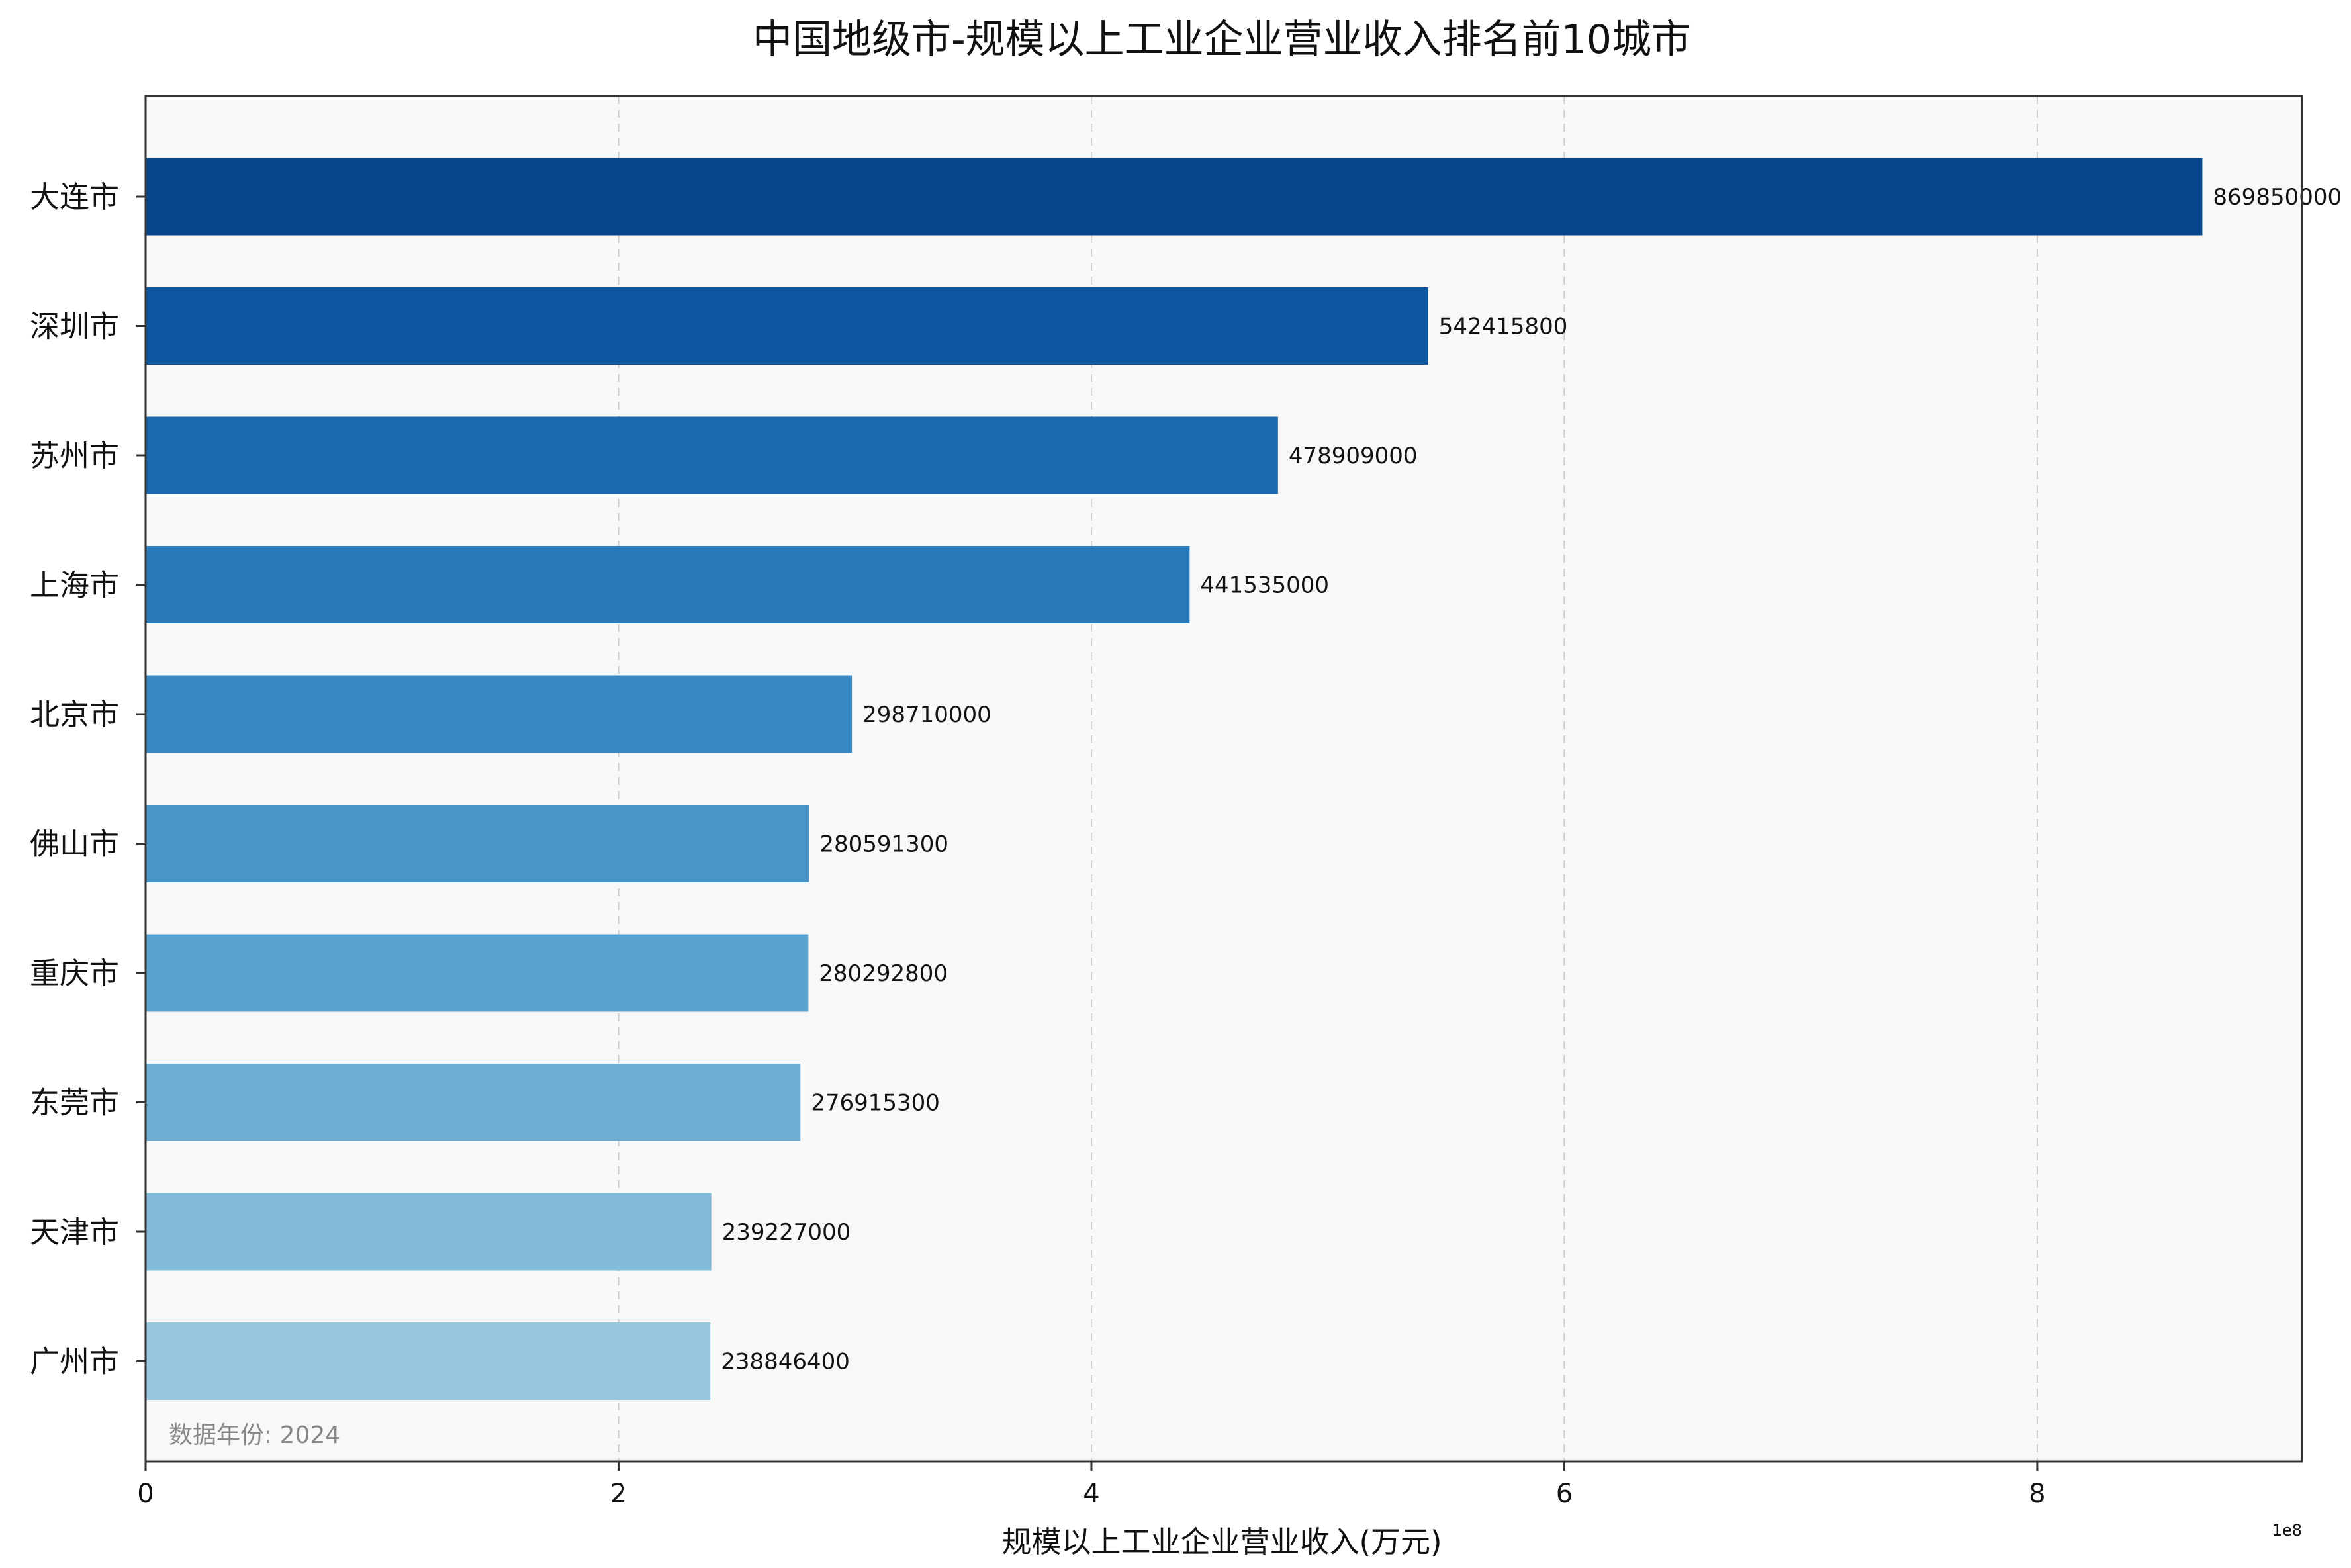 This screenshot has width=2351, height=1568. Describe the element at coordinates (2287, 1531) in the screenshot. I see `x-axis-offset-label: 1e8` at that location.